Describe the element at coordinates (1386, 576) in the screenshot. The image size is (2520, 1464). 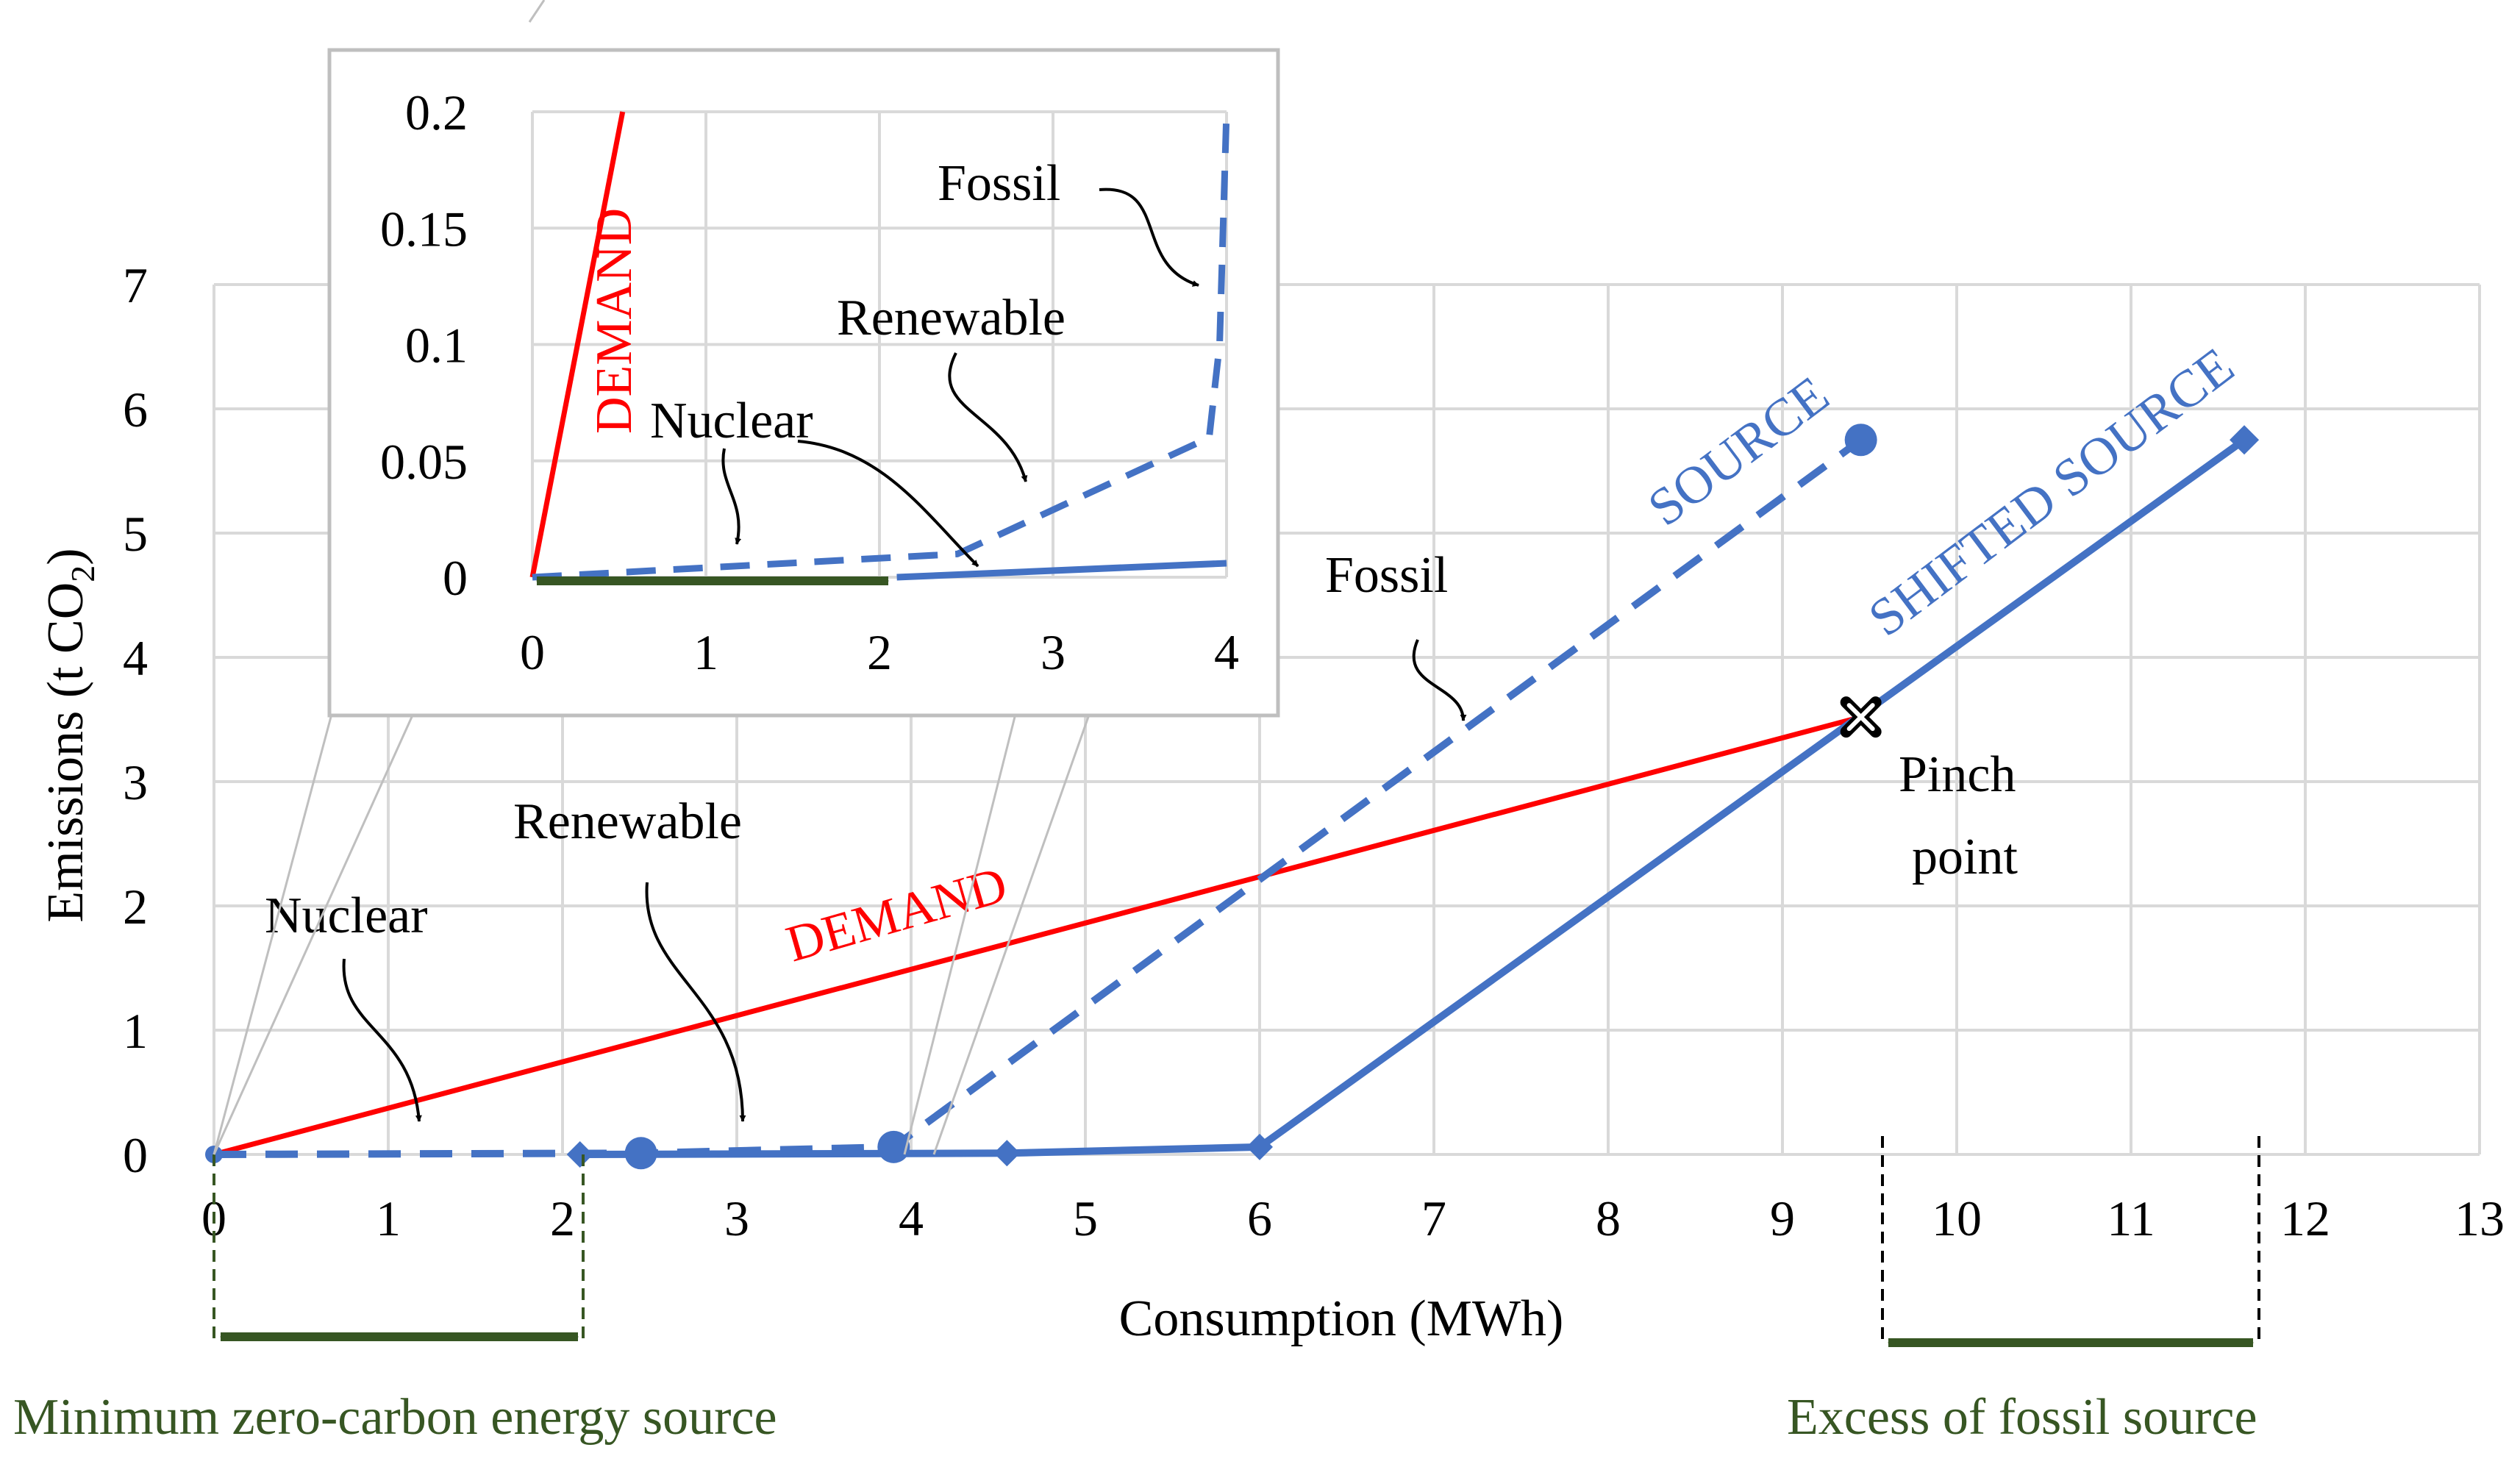
I see `fossil-label: Fossil` at that location.